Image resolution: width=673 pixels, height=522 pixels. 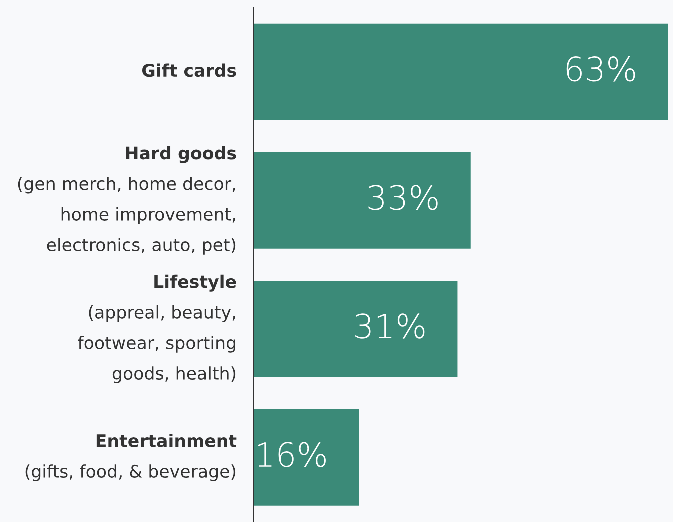 What do you see at coordinates (390, 326) in the screenshot?
I see `data-label: 31%` at bounding box center [390, 326].